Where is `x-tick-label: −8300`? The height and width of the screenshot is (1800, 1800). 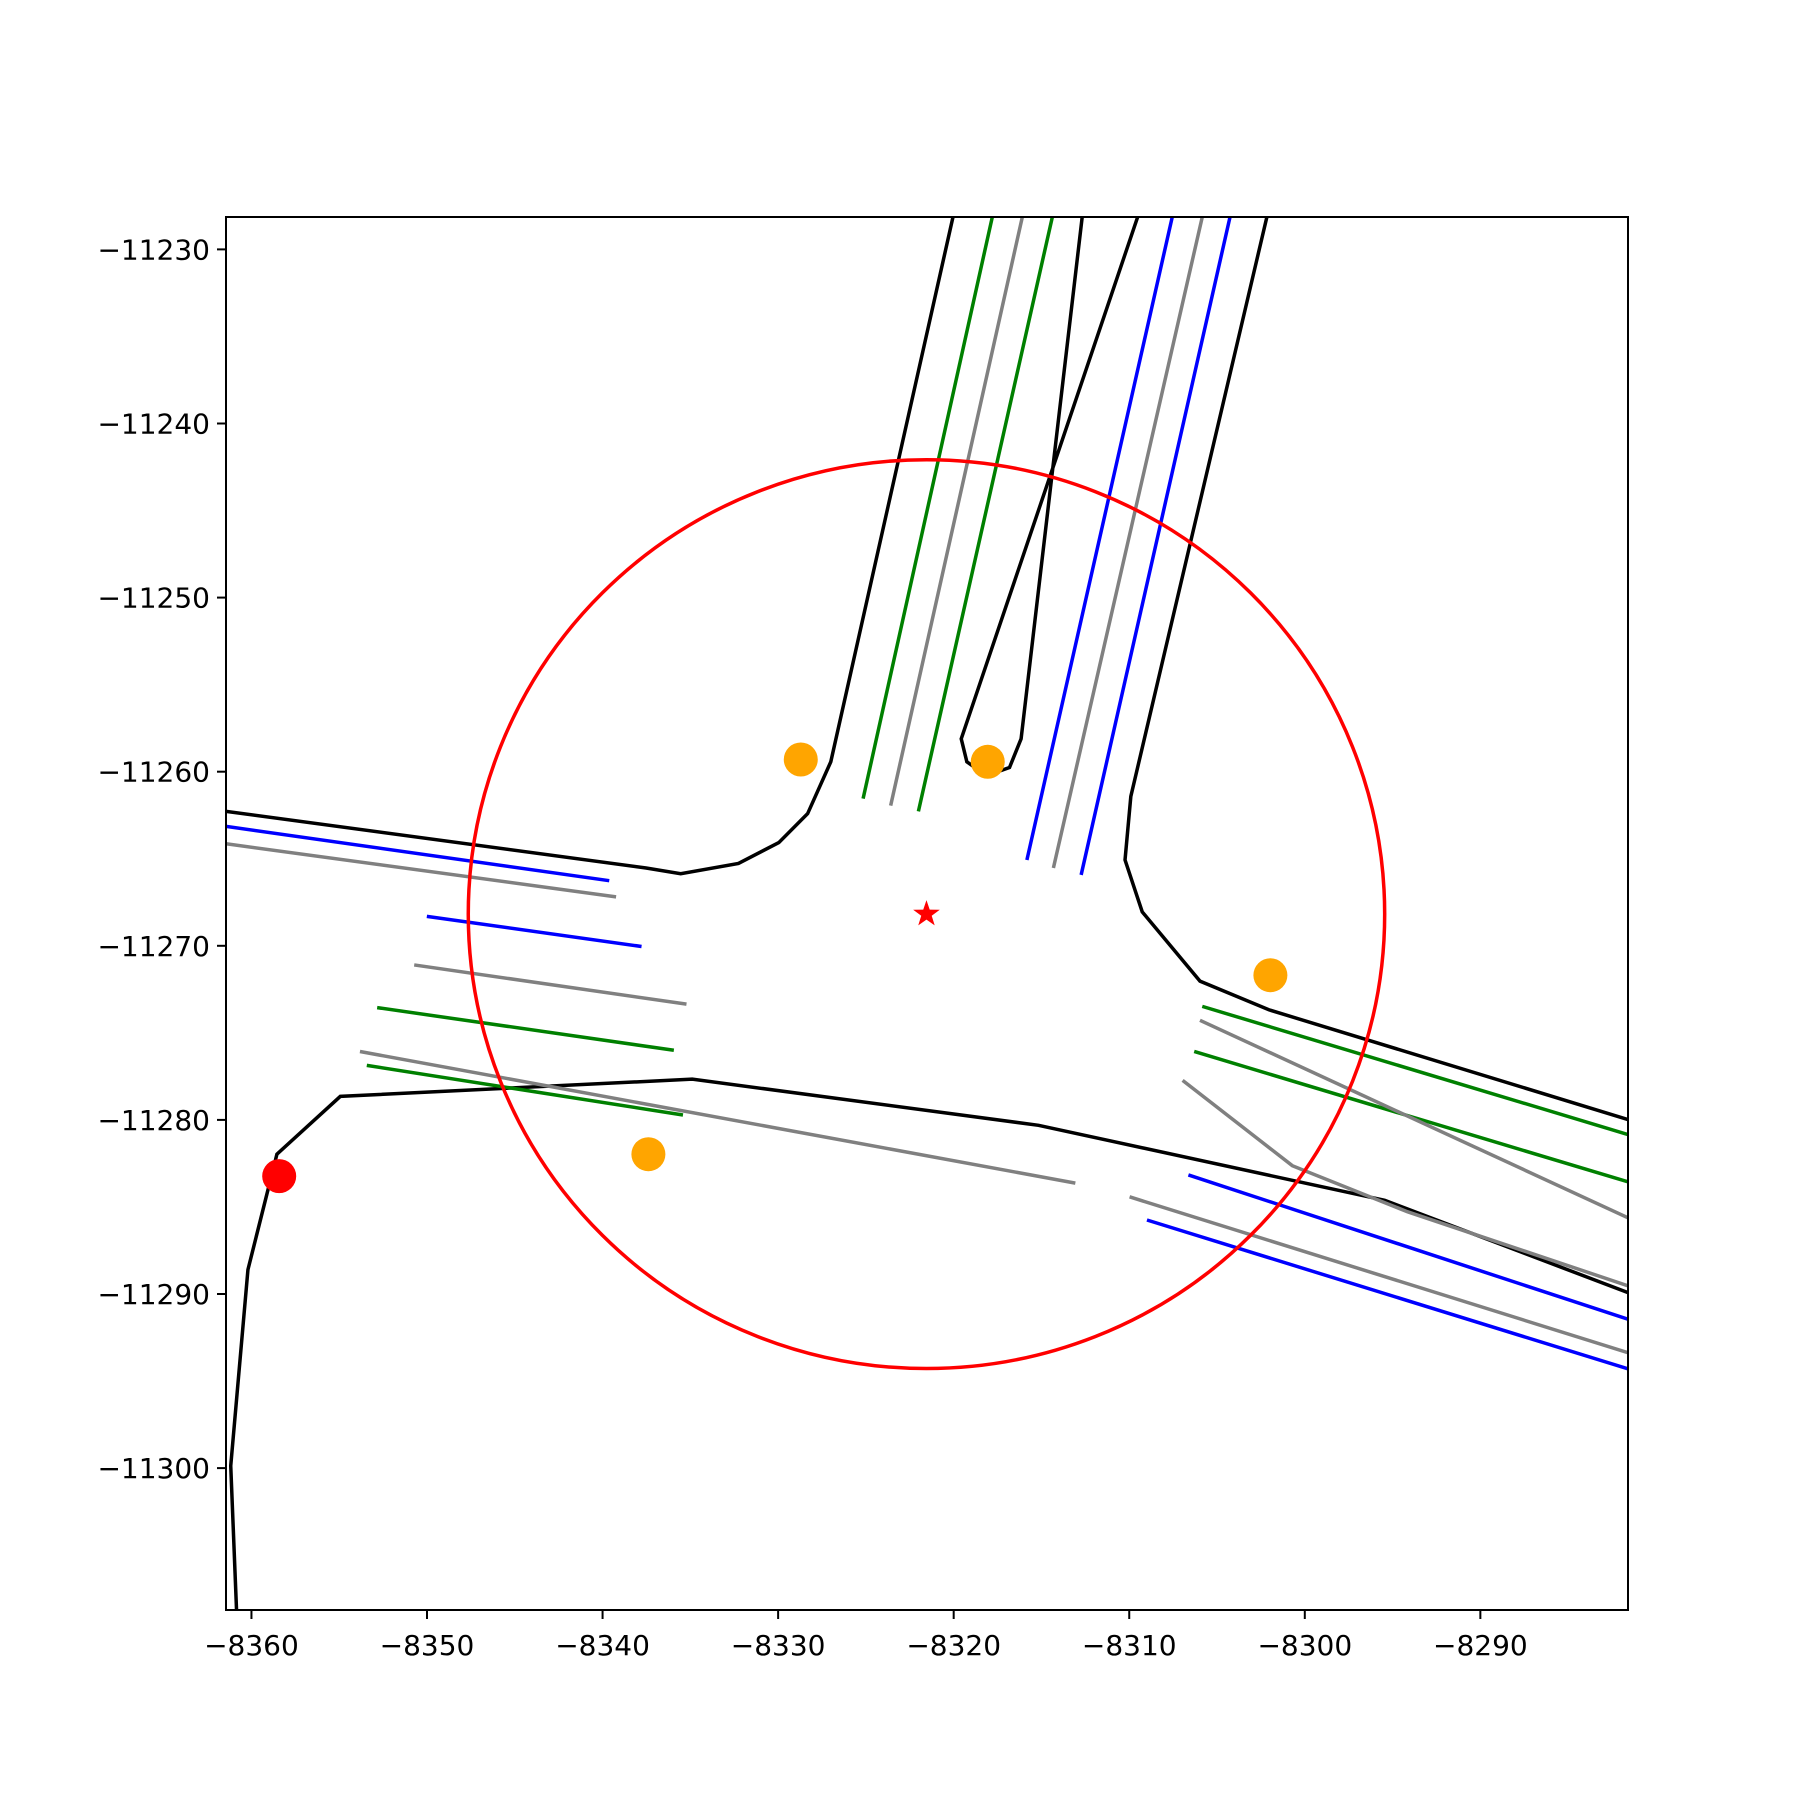 x-tick-label: −8300 is located at coordinates (1304, 1645).